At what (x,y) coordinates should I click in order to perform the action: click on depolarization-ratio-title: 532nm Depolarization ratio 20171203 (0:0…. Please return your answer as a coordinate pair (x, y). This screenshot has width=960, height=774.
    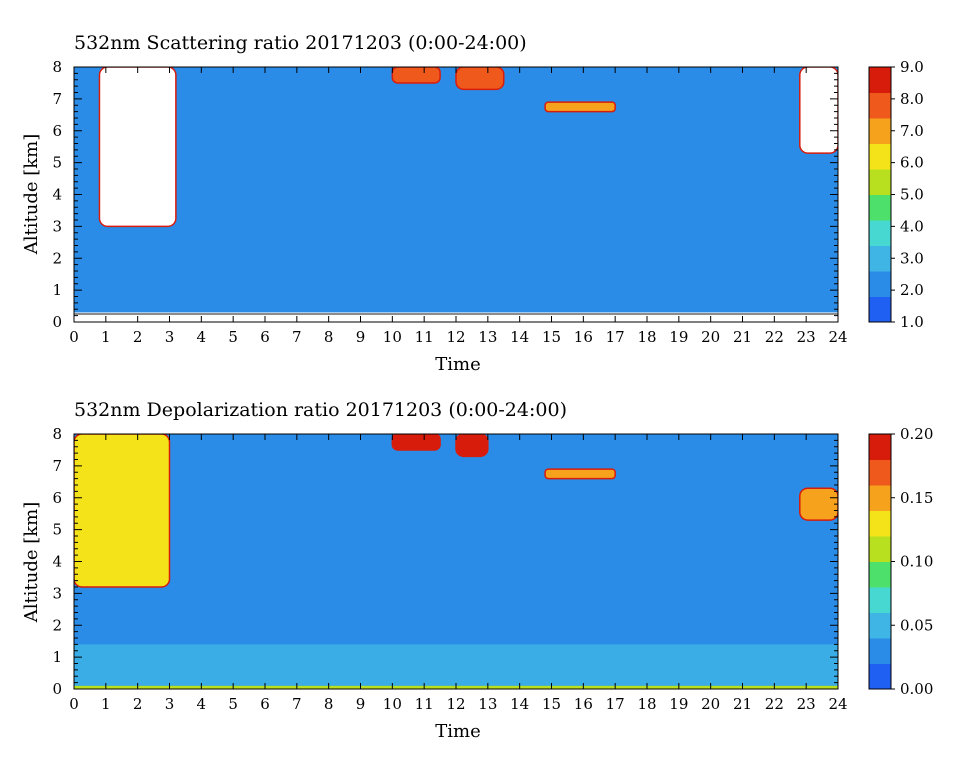
    Looking at the image, I should click on (320, 410).